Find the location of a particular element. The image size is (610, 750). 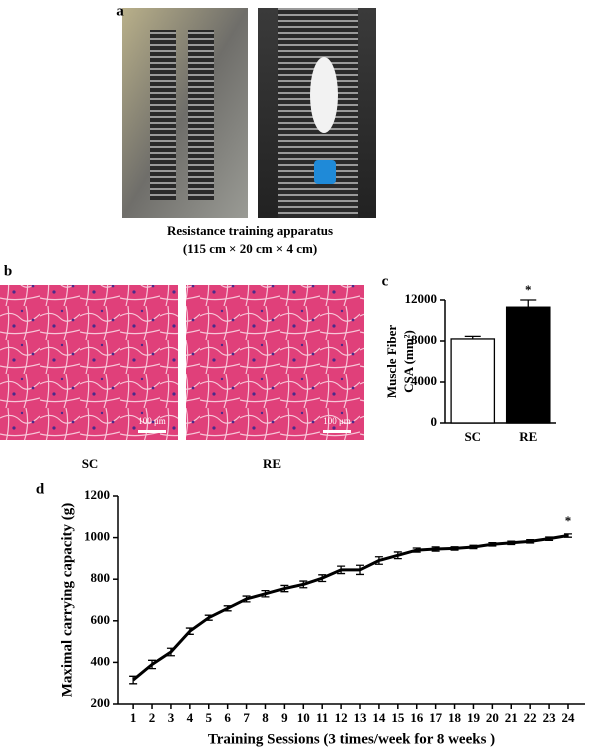

x-tick-label: 17 is located at coordinates (436, 717).